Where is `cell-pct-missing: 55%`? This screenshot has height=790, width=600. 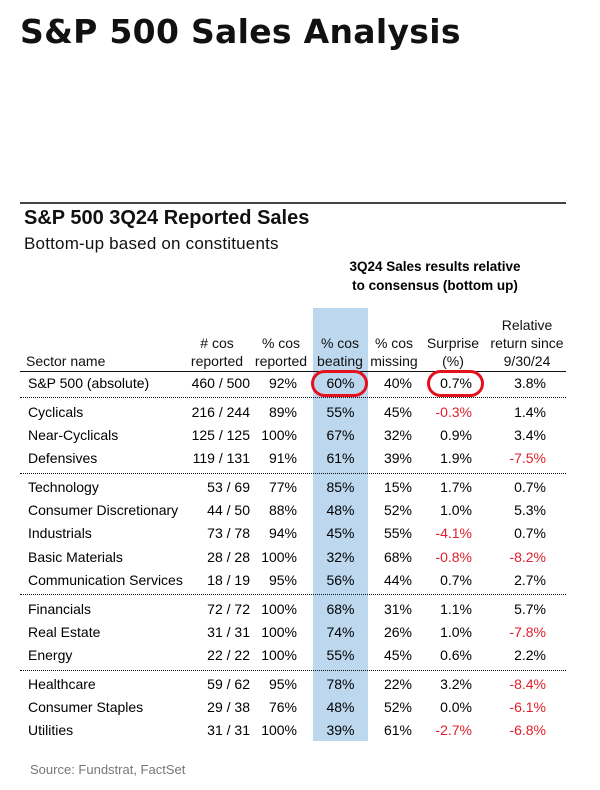
cell-pct-missing: 55% is located at coordinates (397, 533).